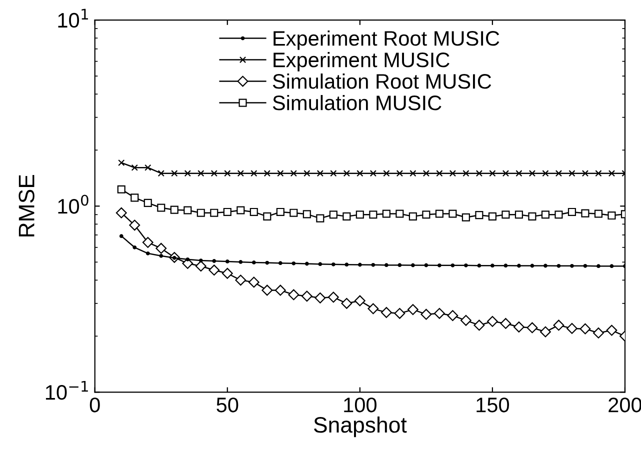  I want to click on x-tick-label: 100, so click(360, 405).